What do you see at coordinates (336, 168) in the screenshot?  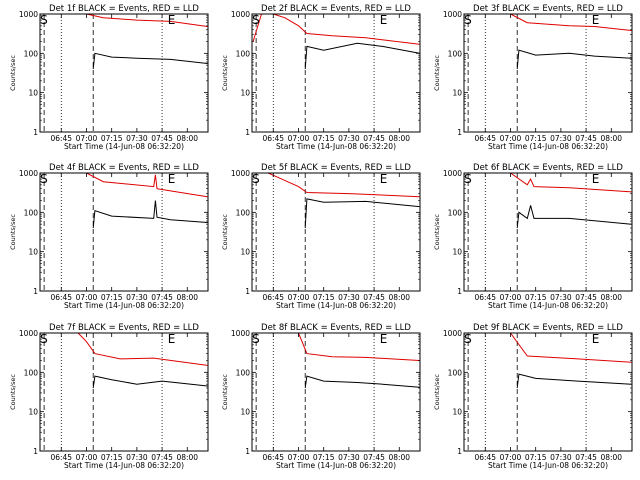 I see `panel-title: Det 5f BLACK = Events, RED = LLD` at bounding box center [336, 168].